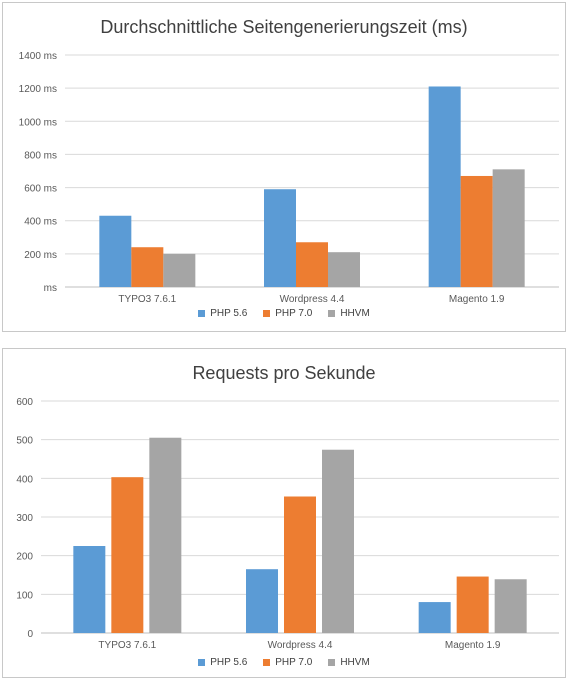 The height and width of the screenshot is (680, 570). What do you see at coordinates (284, 373) in the screenshot?
I see `chart-title: Requests pro Sekunde` at bounding box center [284, 373].